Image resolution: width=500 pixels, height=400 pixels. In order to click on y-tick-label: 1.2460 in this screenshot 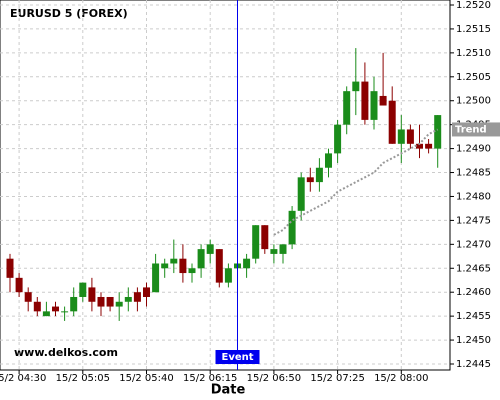, I will do `click(473, 292)`.